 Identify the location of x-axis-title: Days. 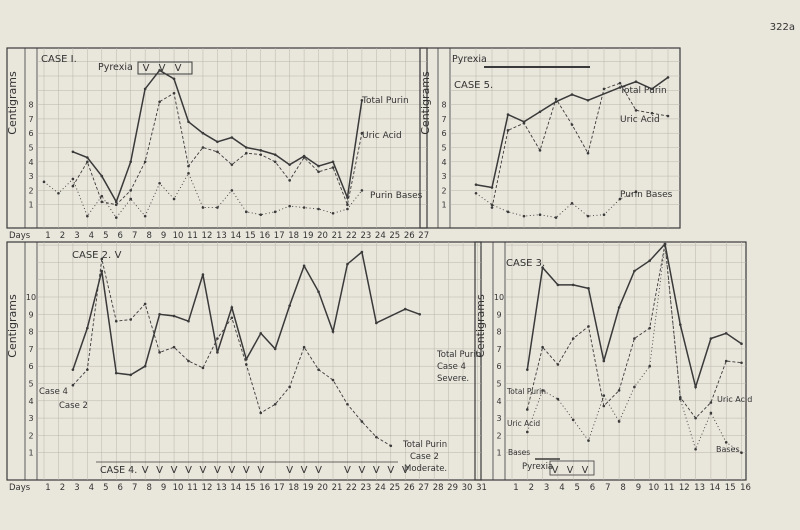
(20, 488).